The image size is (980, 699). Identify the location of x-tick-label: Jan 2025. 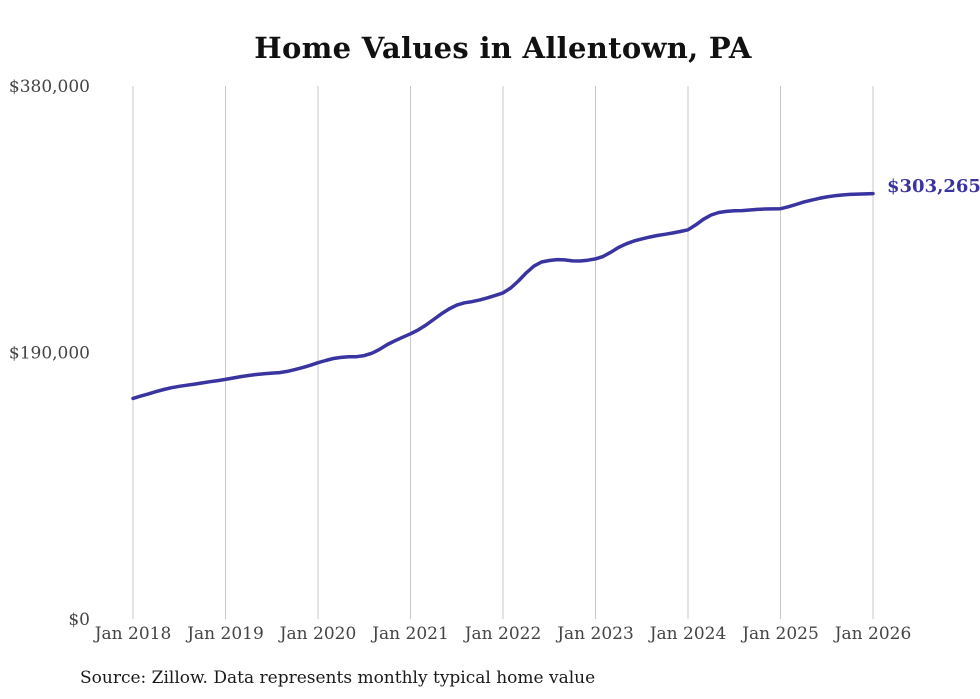
(779, 634).